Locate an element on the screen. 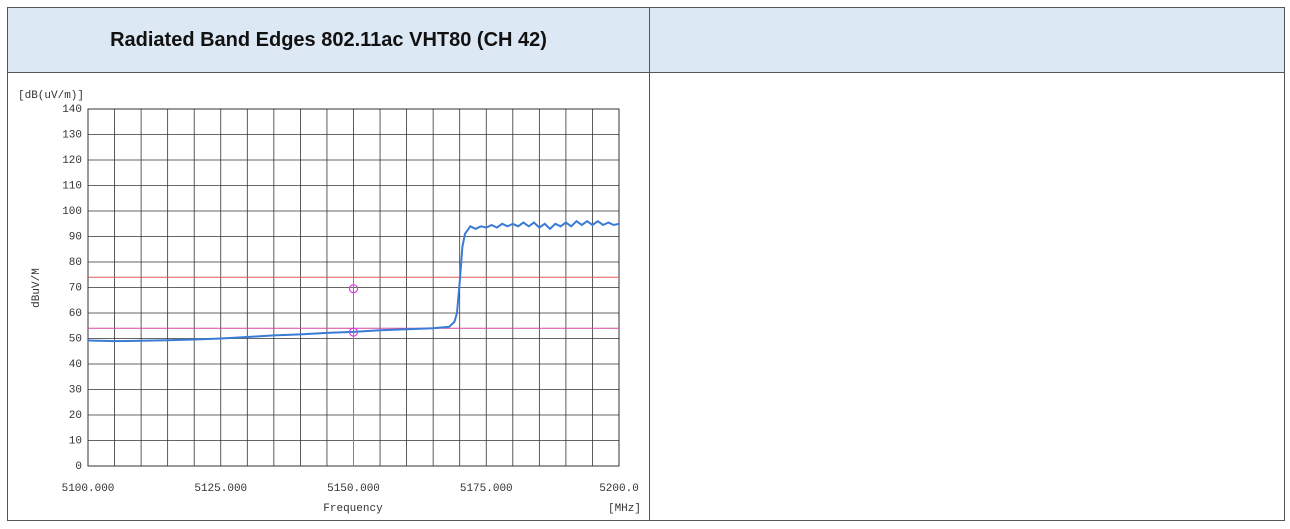 The height and width of the screenshot is (529, 1290). y-tick-label: 100 is located at coordinates (72, 212).